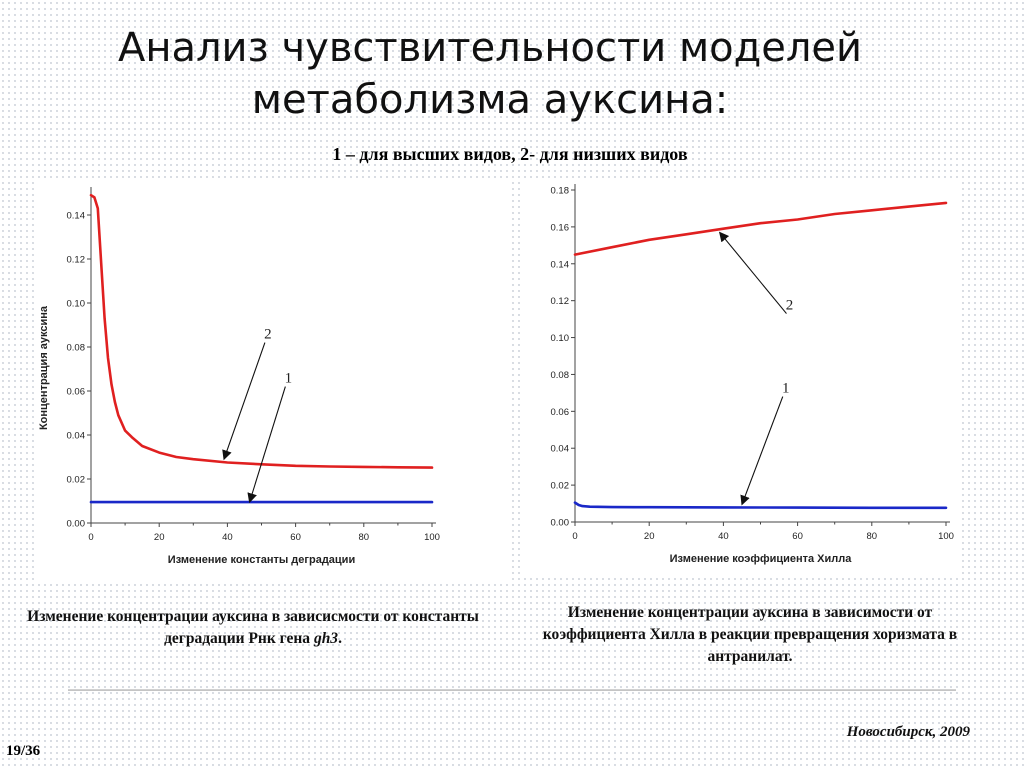  What do you see at coordinates (159, 537) in the screenshot?
I see `left-x-tick-label: 20` at bounding box center [159, 537].